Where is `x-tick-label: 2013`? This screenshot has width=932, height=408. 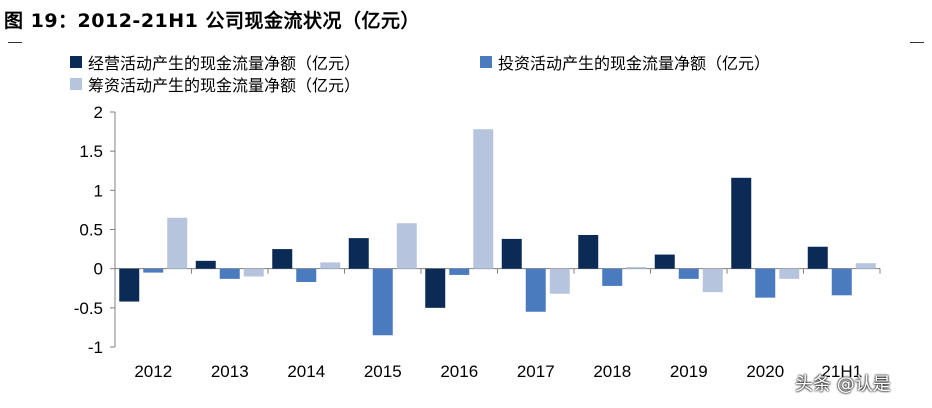
x-tick-label: 2013 is located at coordinates (230, 371).